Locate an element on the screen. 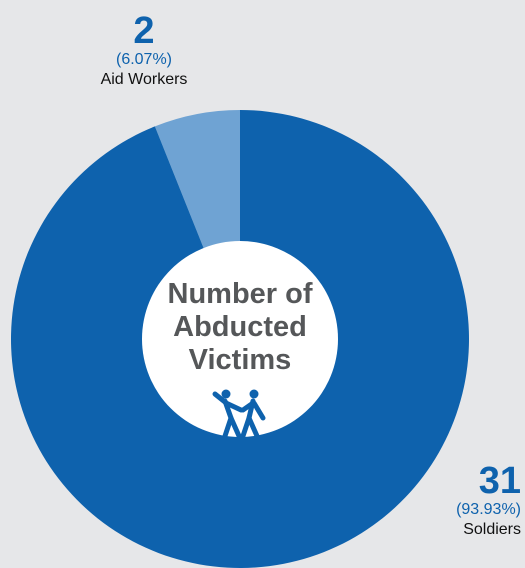 This screenshot has width=525, height=568. slice-percent: (6.07%) is located at coordinates (144, 59).